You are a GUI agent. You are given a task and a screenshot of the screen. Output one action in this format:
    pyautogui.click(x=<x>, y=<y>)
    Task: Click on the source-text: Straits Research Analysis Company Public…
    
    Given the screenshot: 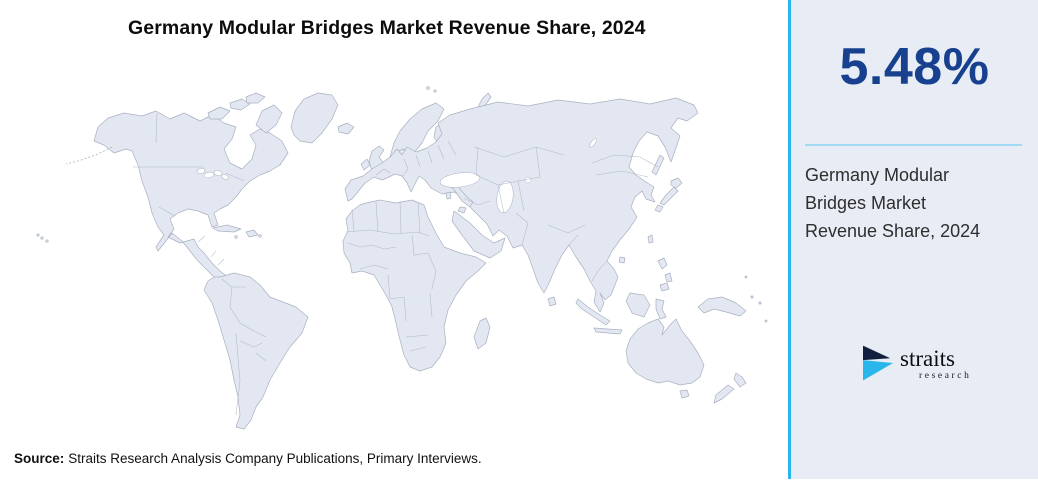 What is the action you would take?
    pyautogui.click(x=275, y=458)
    